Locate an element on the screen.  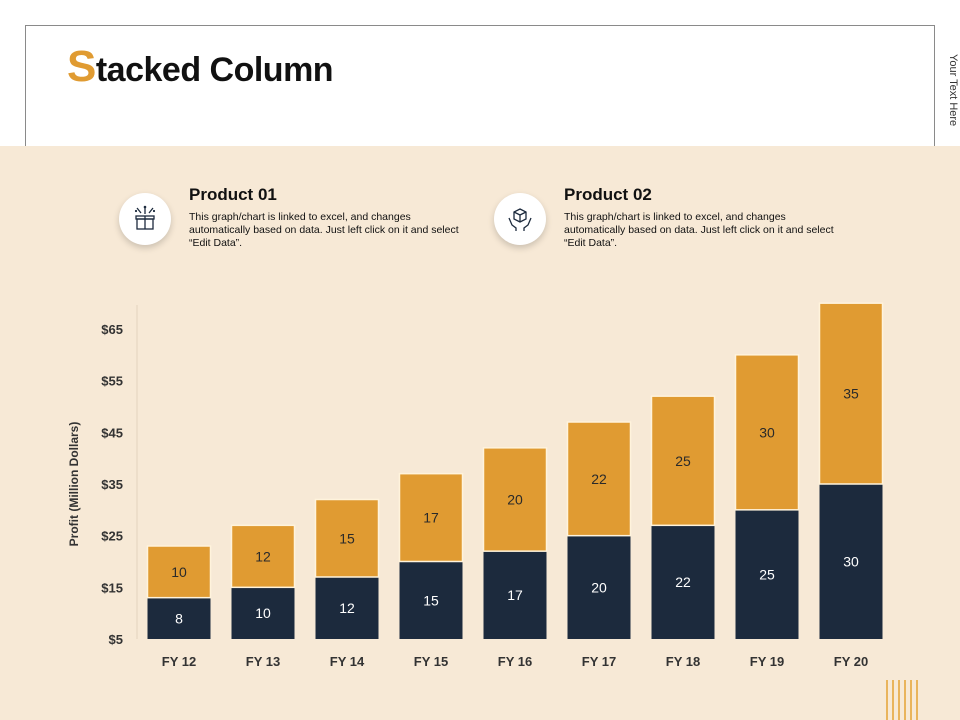
data-label-series-1: 20 is located at coordinates (599, 587).